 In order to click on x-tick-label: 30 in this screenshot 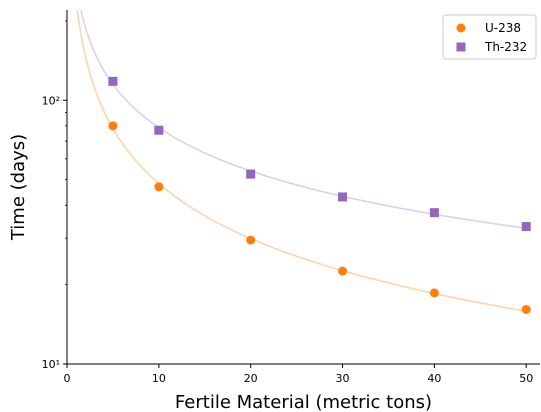, I will do `click(343, 378)`.